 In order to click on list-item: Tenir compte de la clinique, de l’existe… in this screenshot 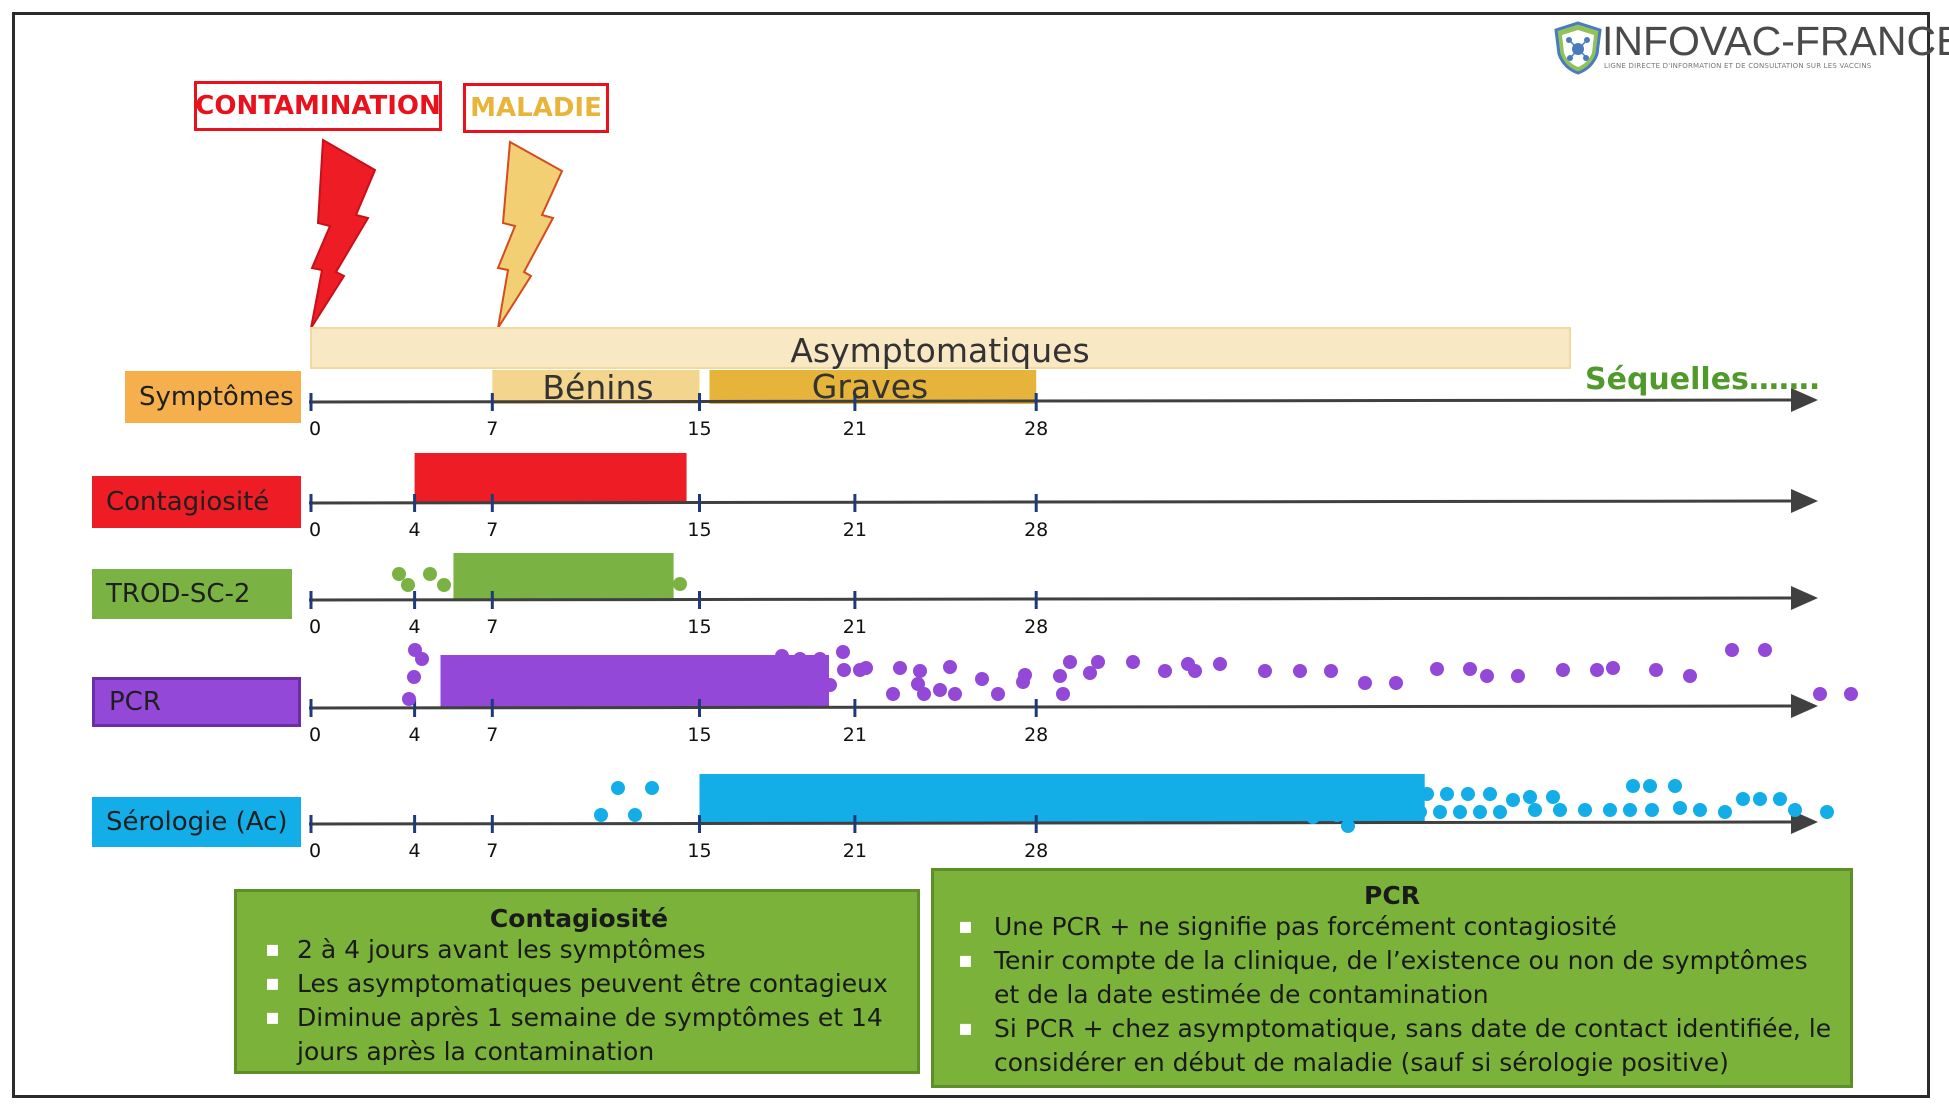, I will do `click(1392, 978)`.